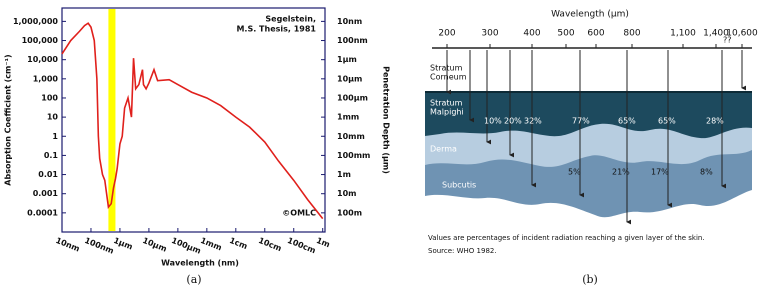  I want to click on x-tick-label: 1µm, so click(123, 244).